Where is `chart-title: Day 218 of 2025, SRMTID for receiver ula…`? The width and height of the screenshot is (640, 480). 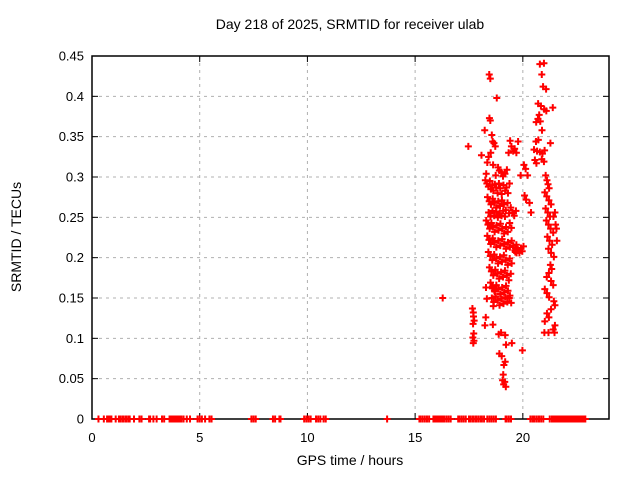
chart-title: Day 218 of 2025, SRMTID for receiver ula… is located at coordinates (350, 24).